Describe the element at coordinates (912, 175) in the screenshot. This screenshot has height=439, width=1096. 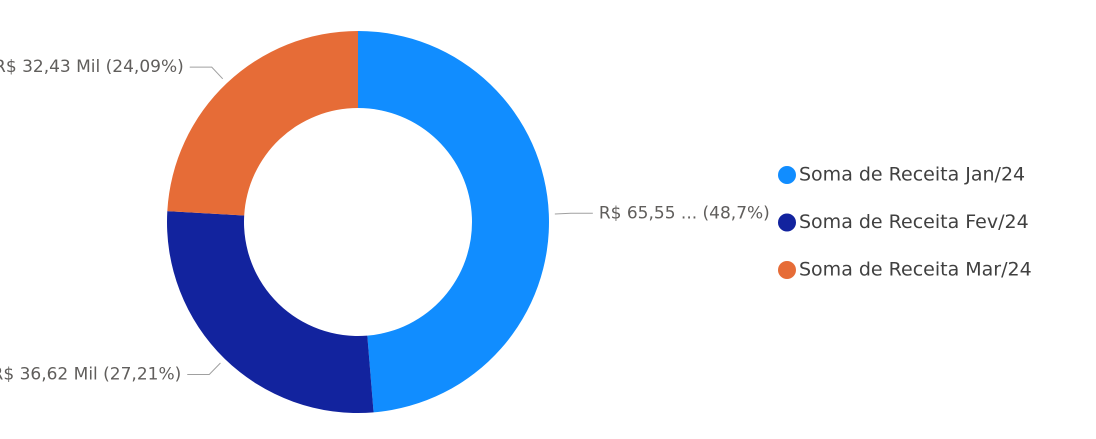
I see `legend-label: Soma de Receita Jan/24` at that location.